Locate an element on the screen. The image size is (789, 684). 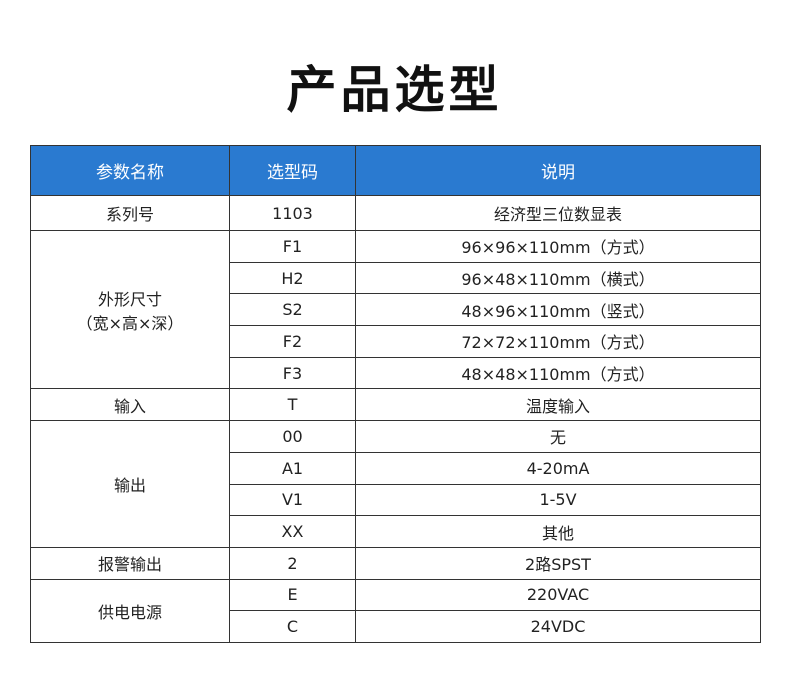
description: 24VDC is located at coordinates (558, 626).